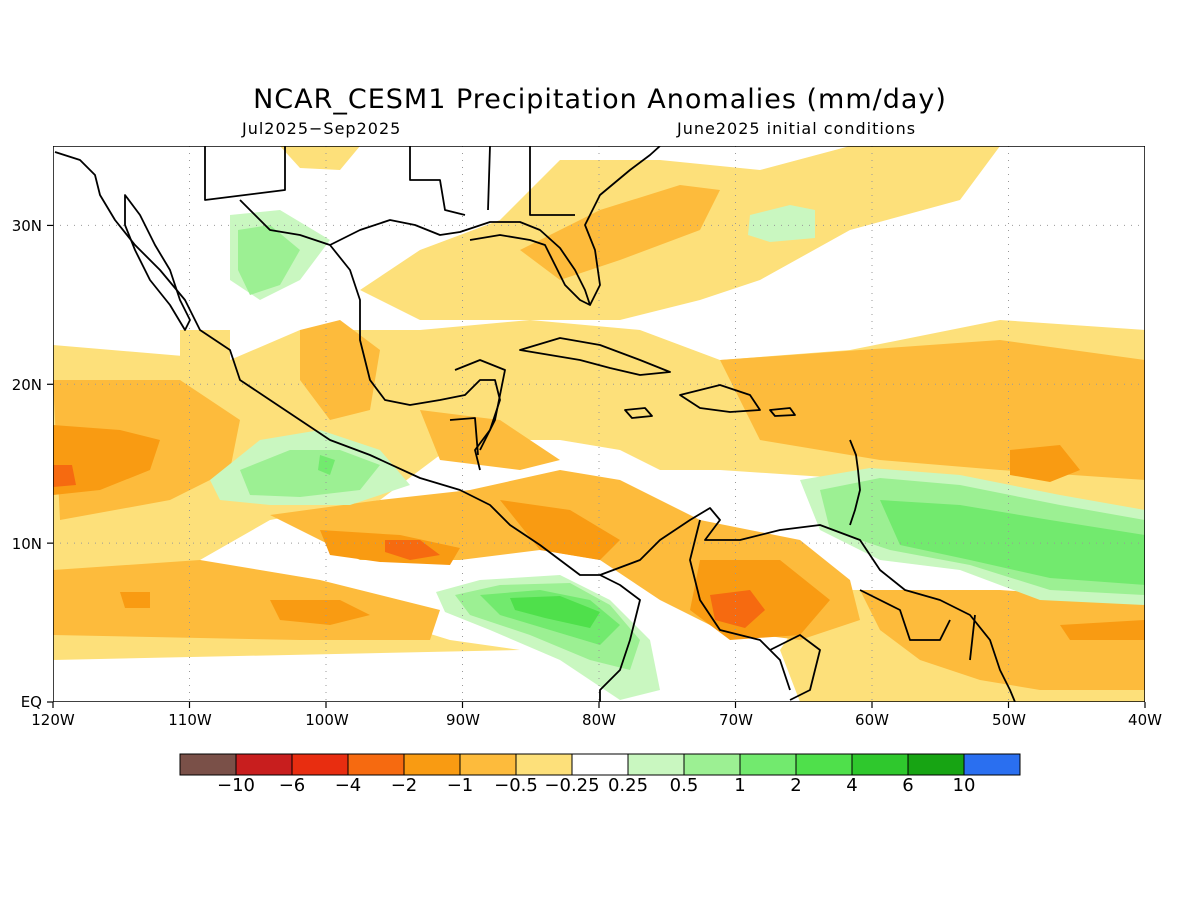 The image size is (1200, 900). I want to click on lon-label: 120W, so click(53, 720).